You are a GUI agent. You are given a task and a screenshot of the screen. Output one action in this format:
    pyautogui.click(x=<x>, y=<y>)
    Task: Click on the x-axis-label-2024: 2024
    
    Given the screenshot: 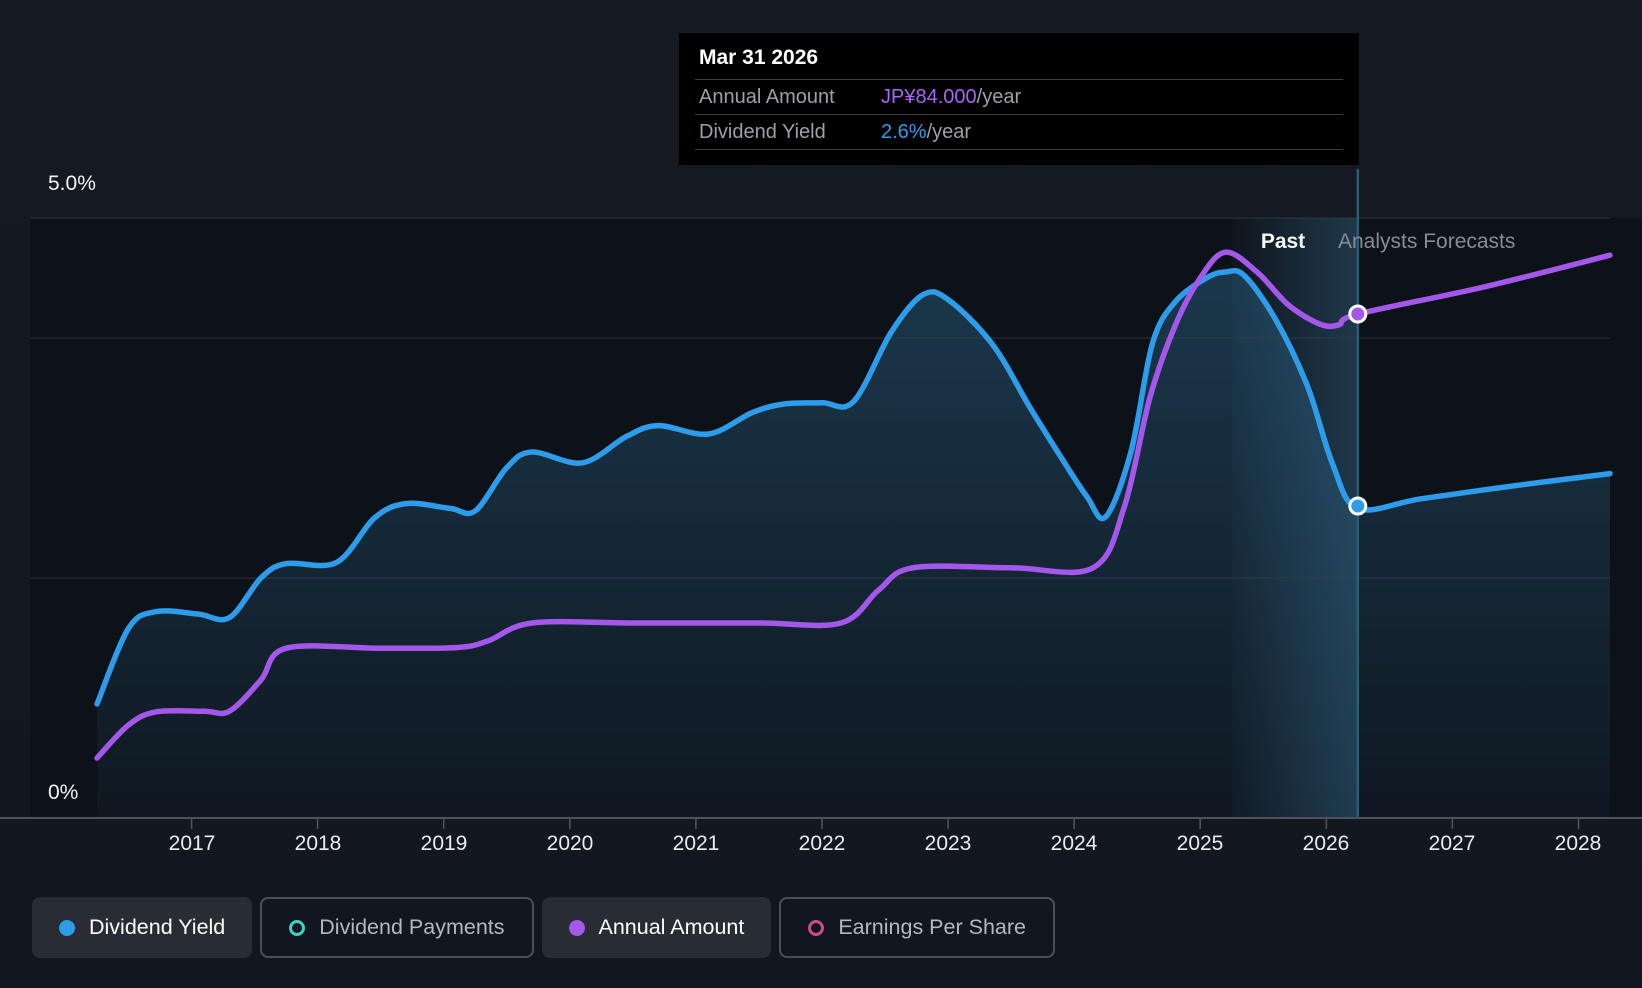 What is the action you would take?
    pyautogui.click(x=1074, y=843)
    